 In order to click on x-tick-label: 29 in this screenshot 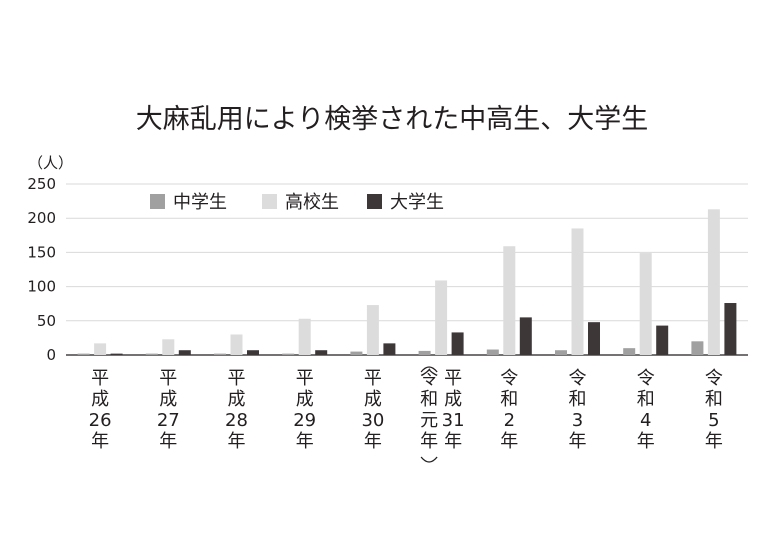, I will do `click(304, 420)`.